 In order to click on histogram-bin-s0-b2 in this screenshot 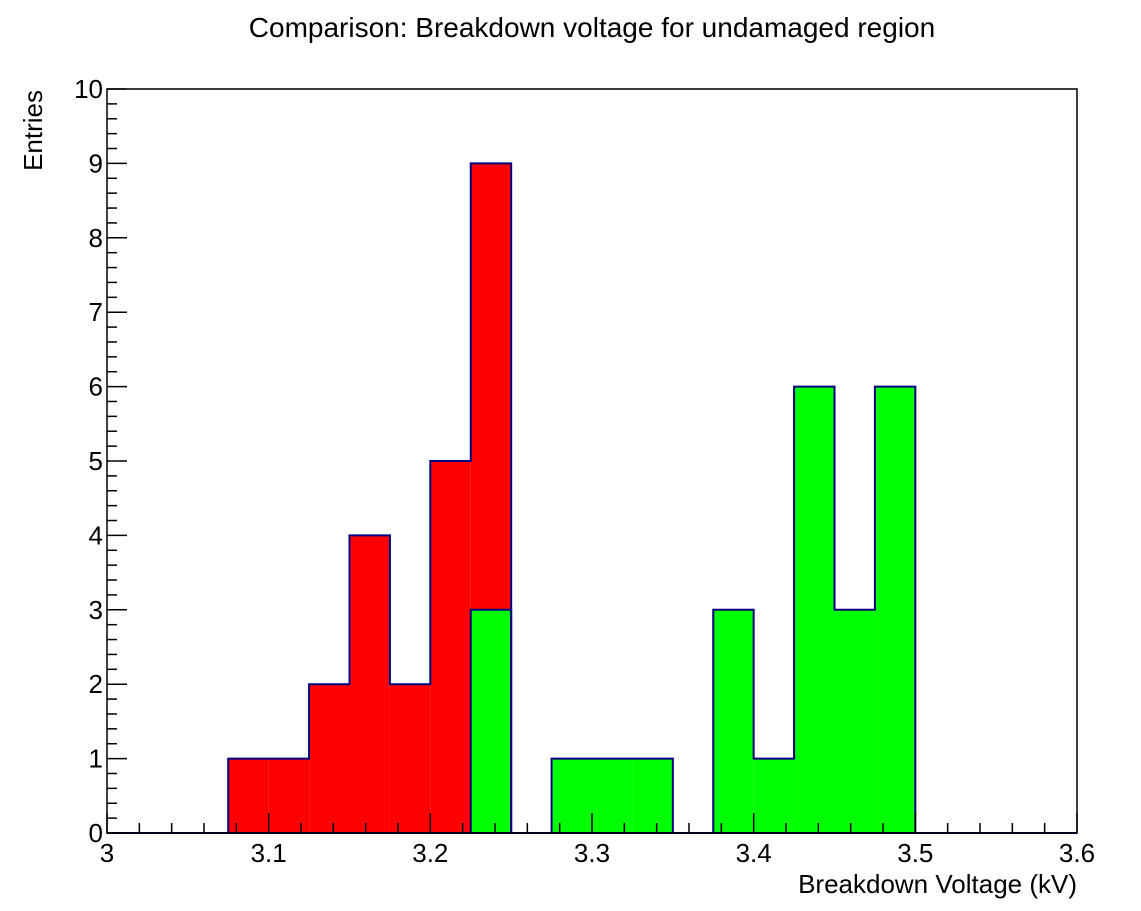, I will do `click(329, 758)`.